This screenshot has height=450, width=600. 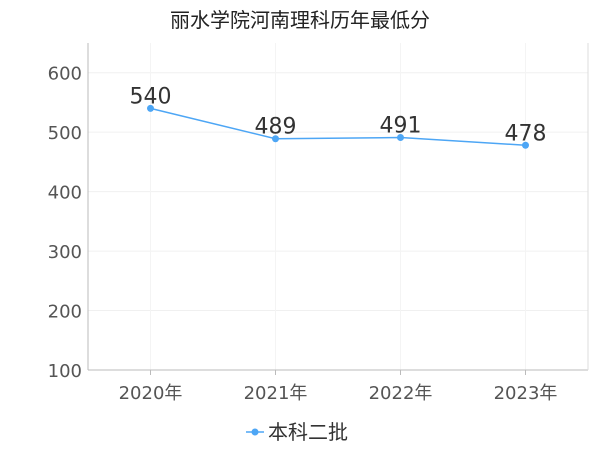 I want to click on data-label: 491, so click(x=401, y=126).